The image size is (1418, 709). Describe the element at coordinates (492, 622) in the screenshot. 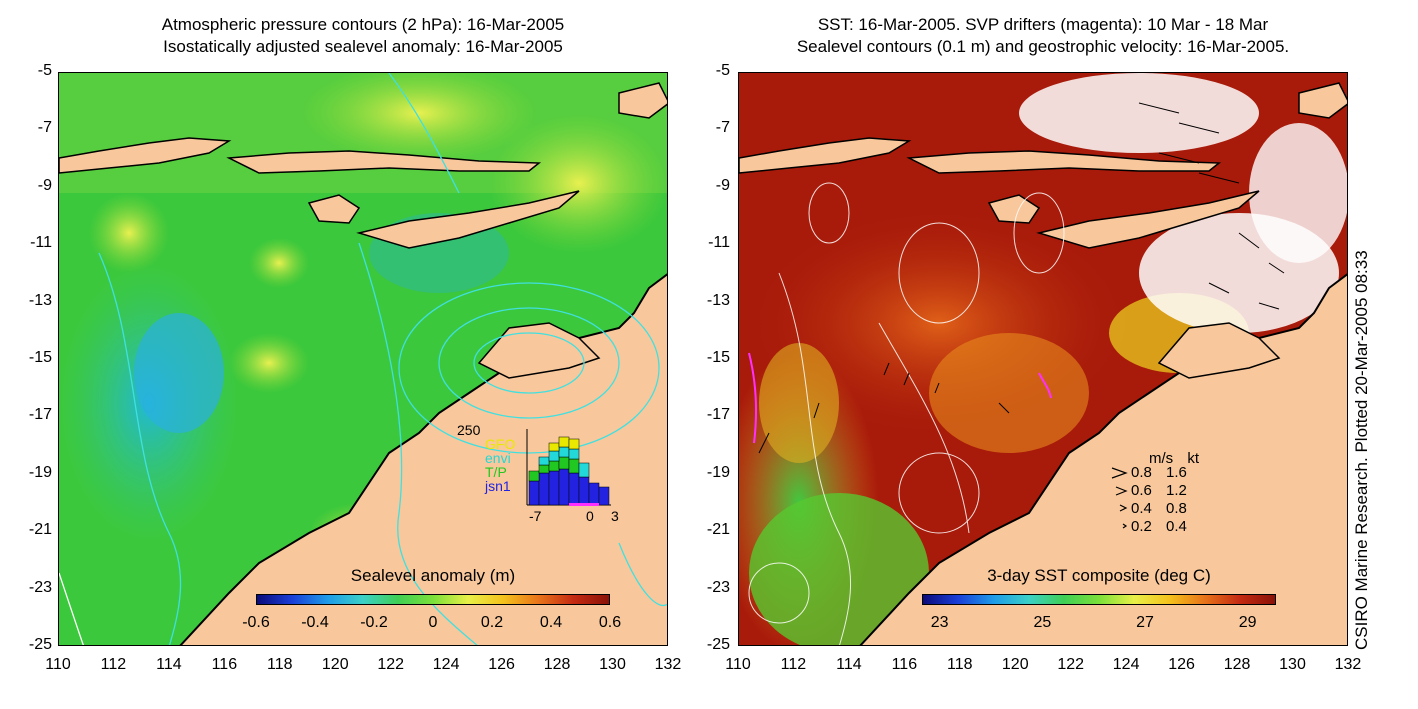

I see `colorbar-tick-label: 0.2` at that location.